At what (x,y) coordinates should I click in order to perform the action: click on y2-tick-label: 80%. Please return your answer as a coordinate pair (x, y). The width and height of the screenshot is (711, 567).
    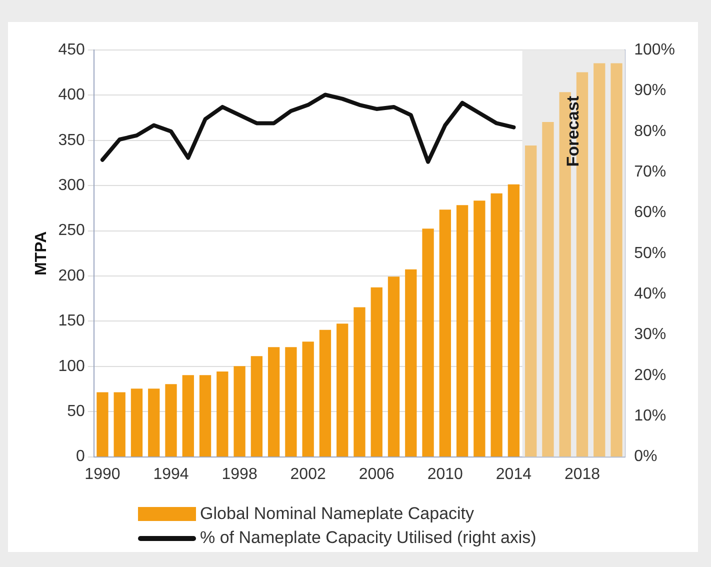
    Looking at the image, I should click on (650, 131).